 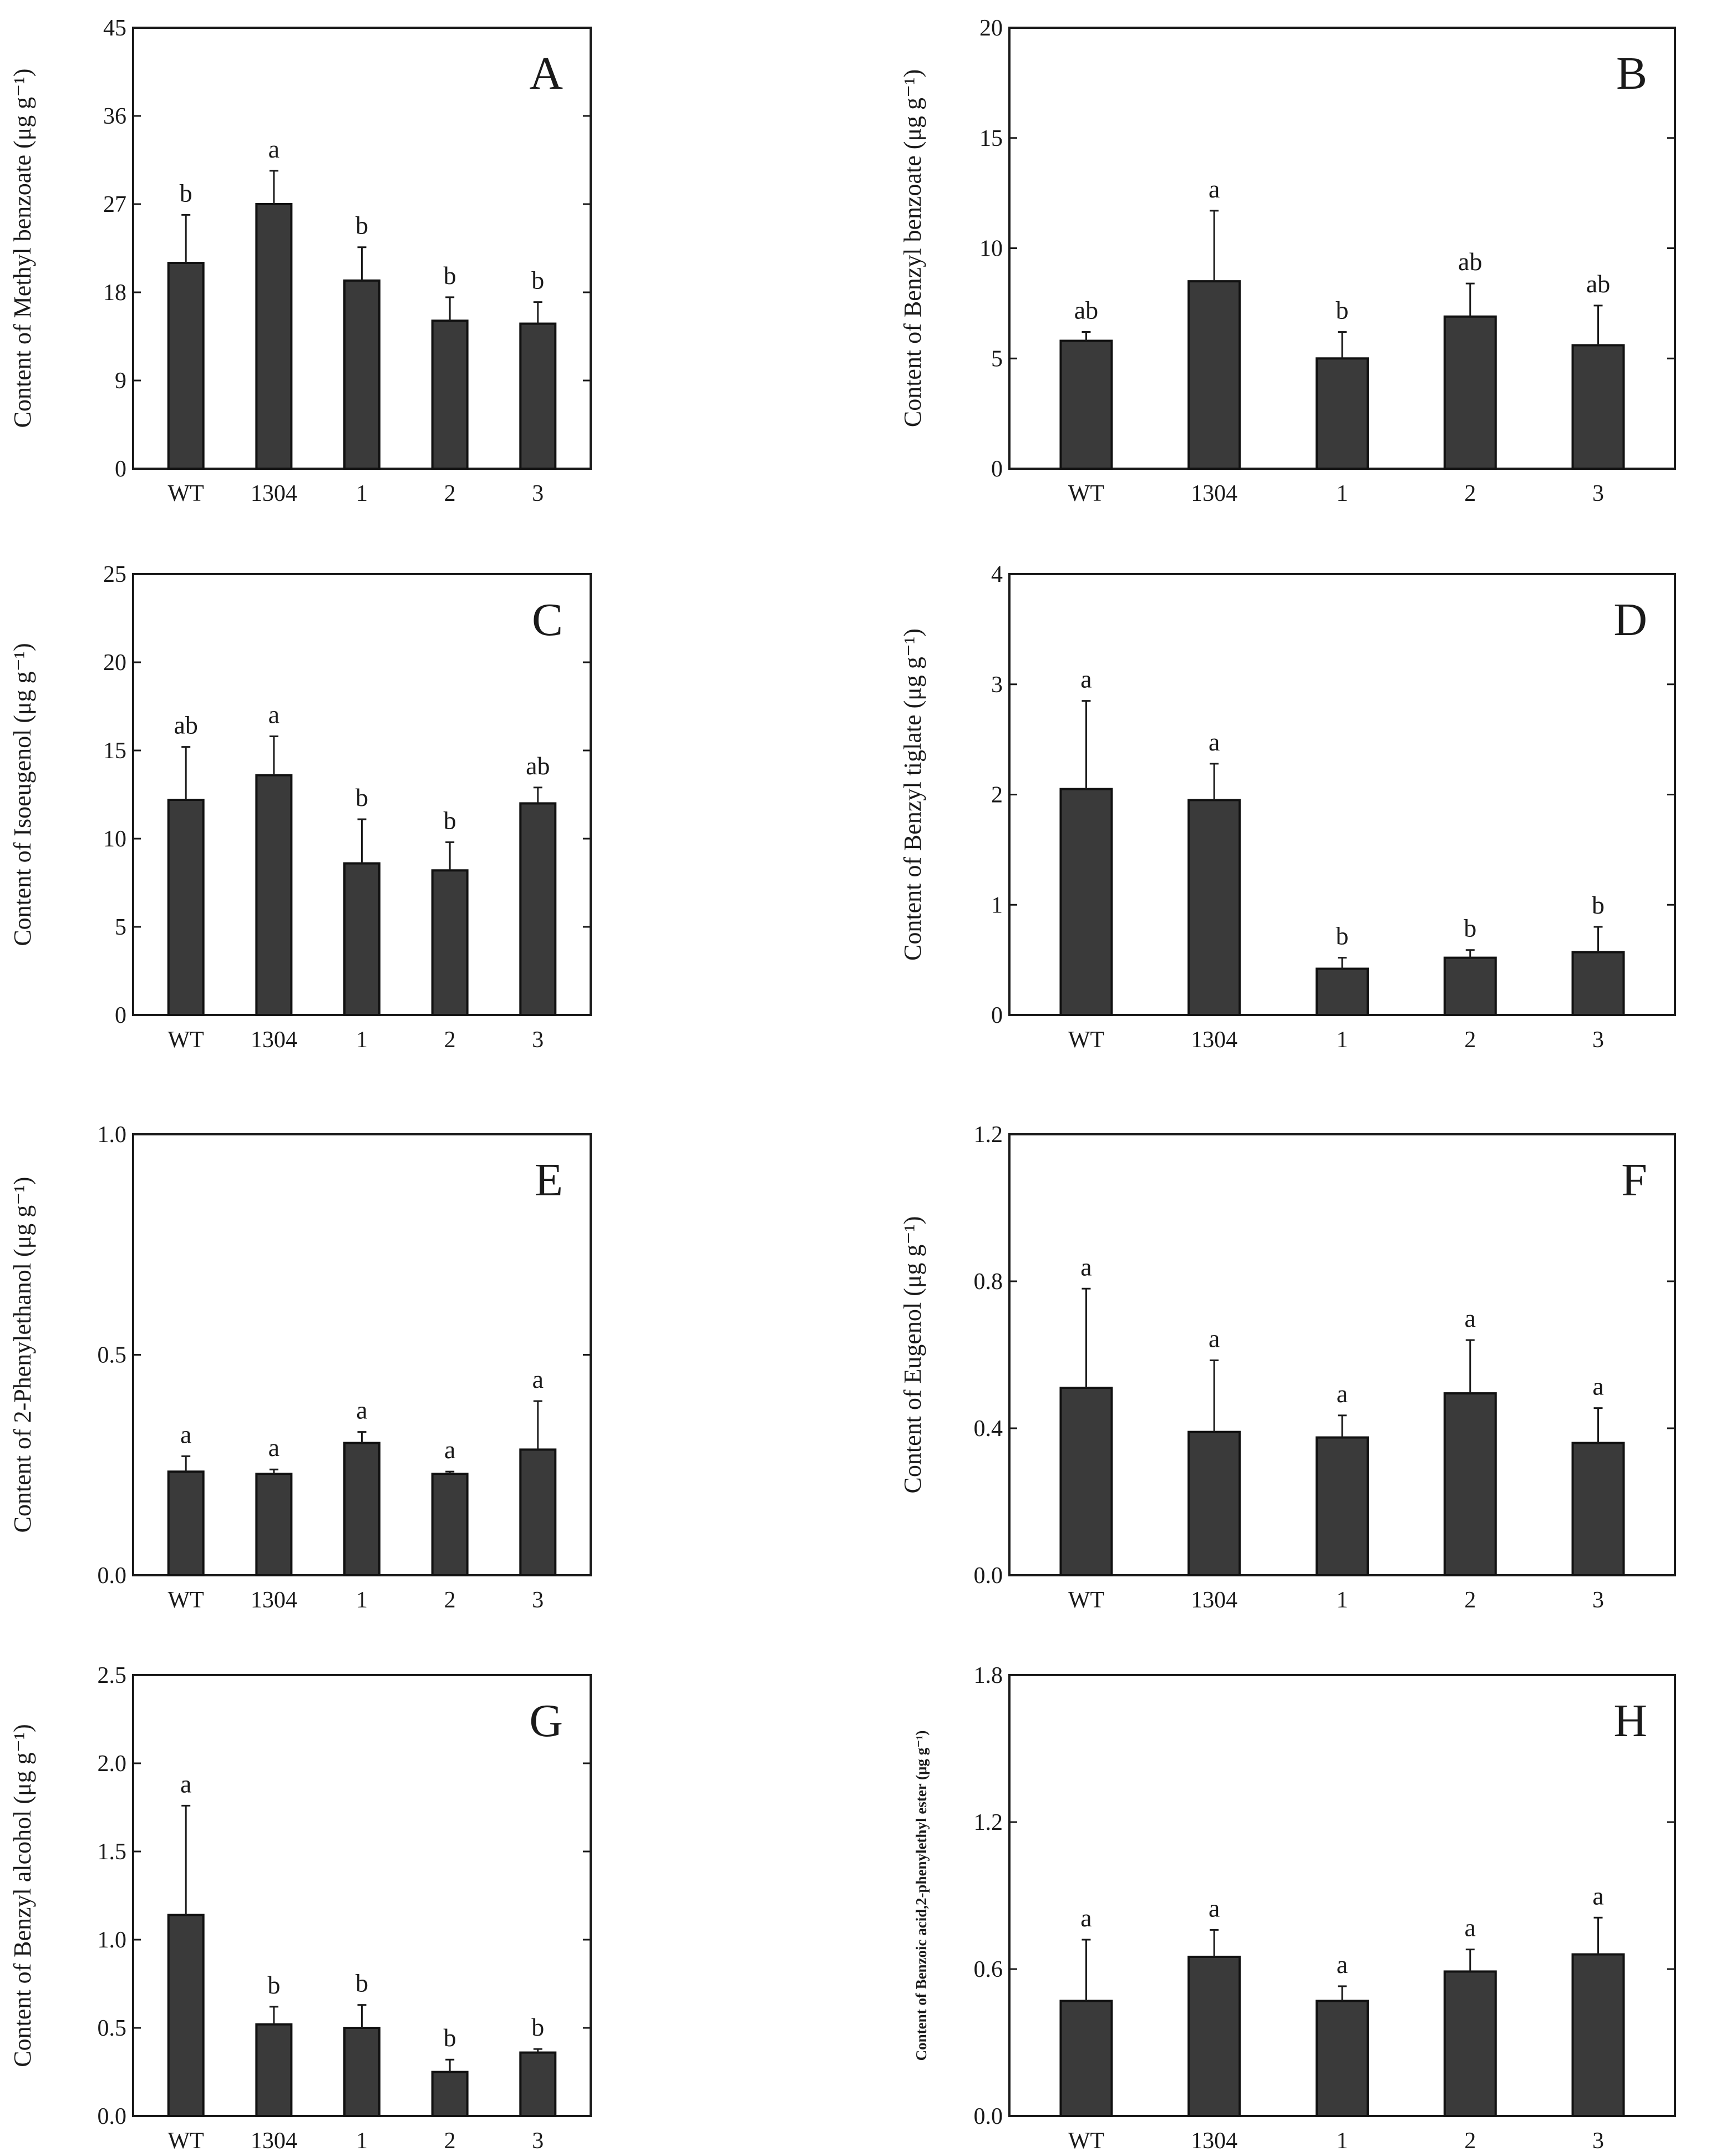 What do you see at coordinates (115, 204) in the screenshot?
I see `y-tick-label-a: 27` at bounding box center [115, 204].